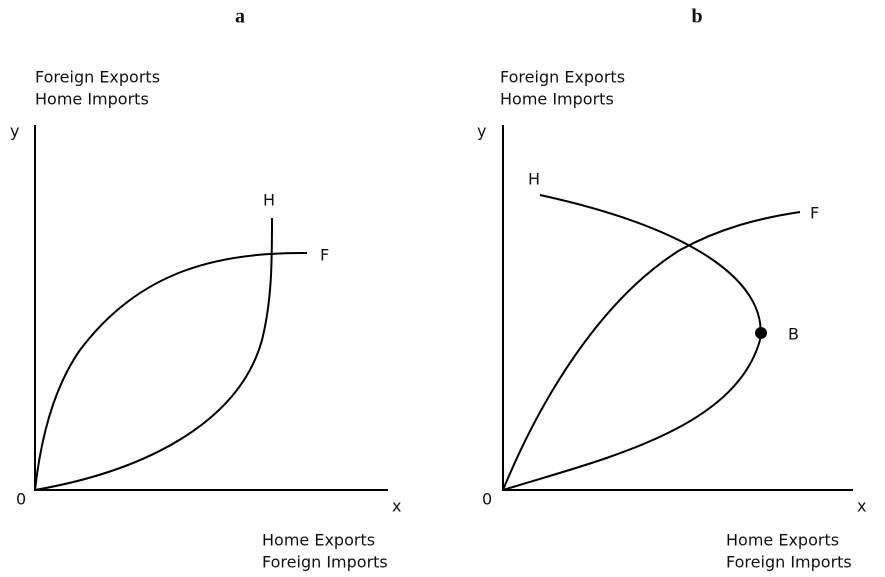  I want to click on equilibrium-point, so click(761, 333).